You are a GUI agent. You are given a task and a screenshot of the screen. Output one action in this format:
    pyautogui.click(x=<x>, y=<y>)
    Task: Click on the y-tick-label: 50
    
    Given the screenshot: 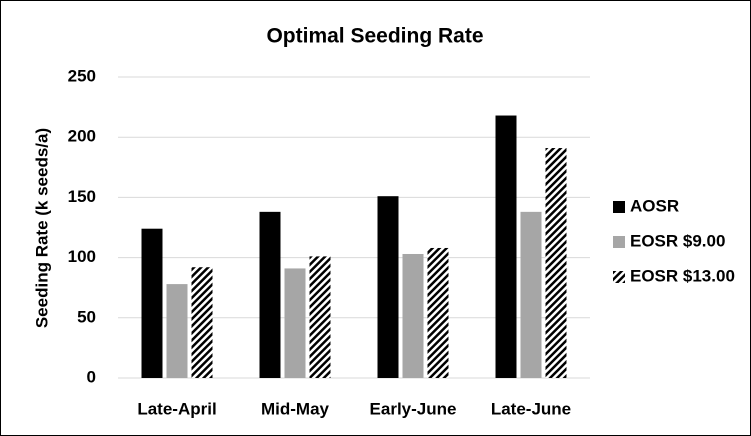 What is the action you would take?
    pyautogui.click(x=86, y=316)
    